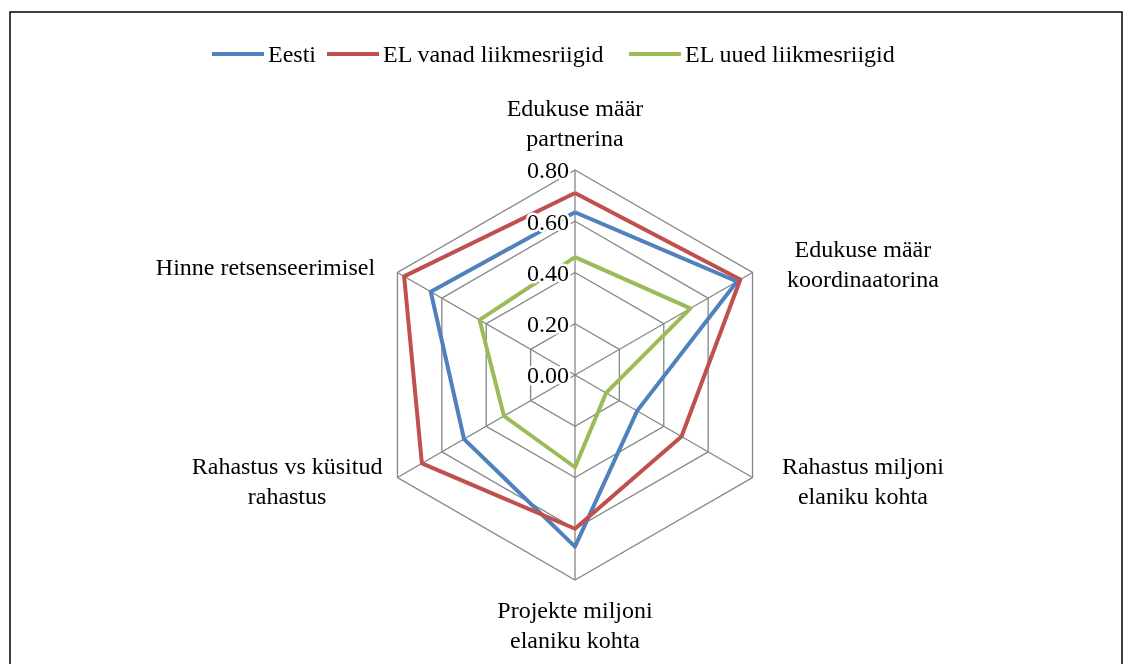 The width and height of the screenshot is (1132, 664). Describe the element at coordinates (493, 54) in the screenshot. I see `legend-label: EL vanad liikmesriigid` at that location.